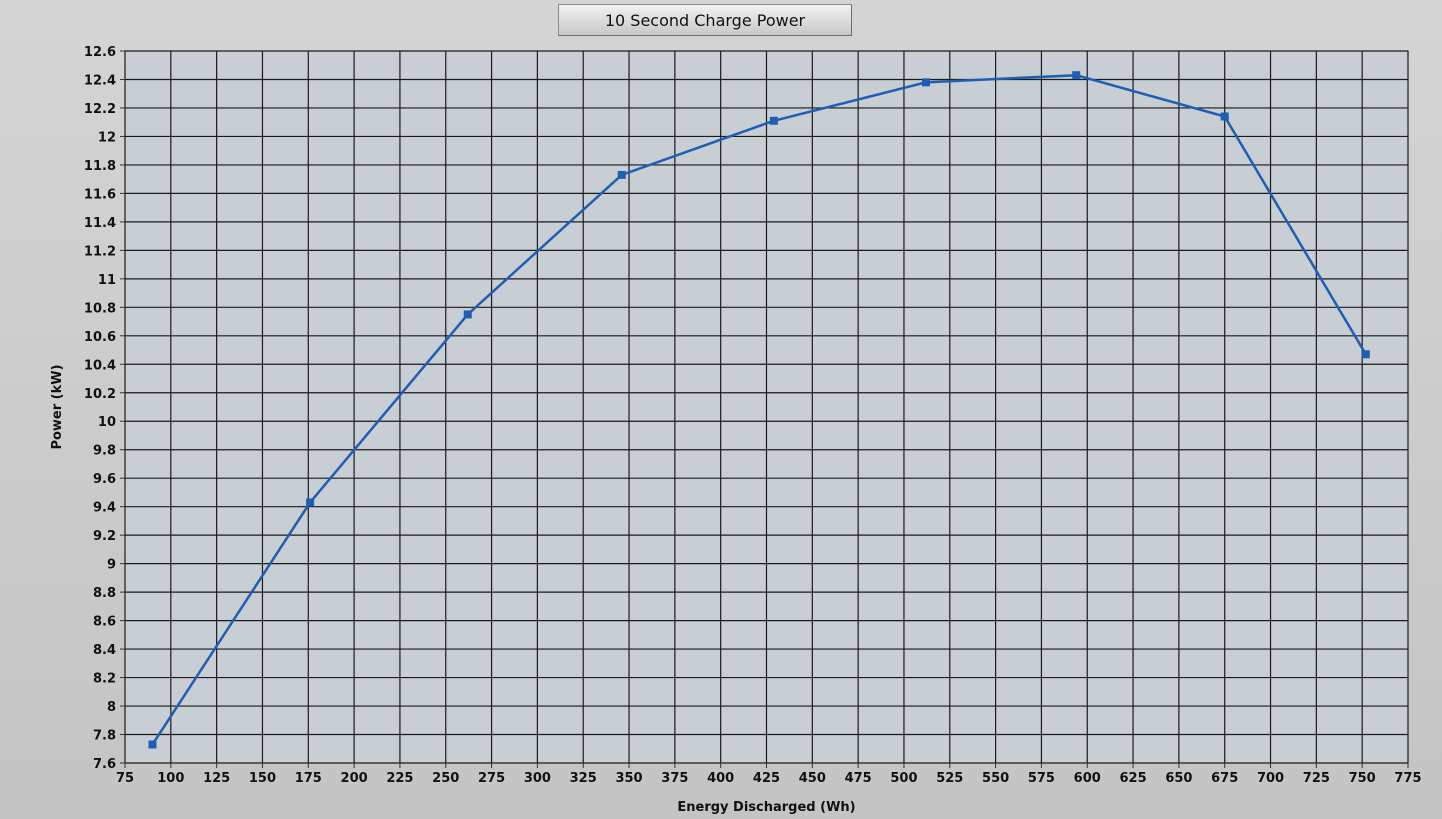 The height and width of the screenshot is (819, 1442). I want to click on y-tick-label: 10.6, so click(100, 337).